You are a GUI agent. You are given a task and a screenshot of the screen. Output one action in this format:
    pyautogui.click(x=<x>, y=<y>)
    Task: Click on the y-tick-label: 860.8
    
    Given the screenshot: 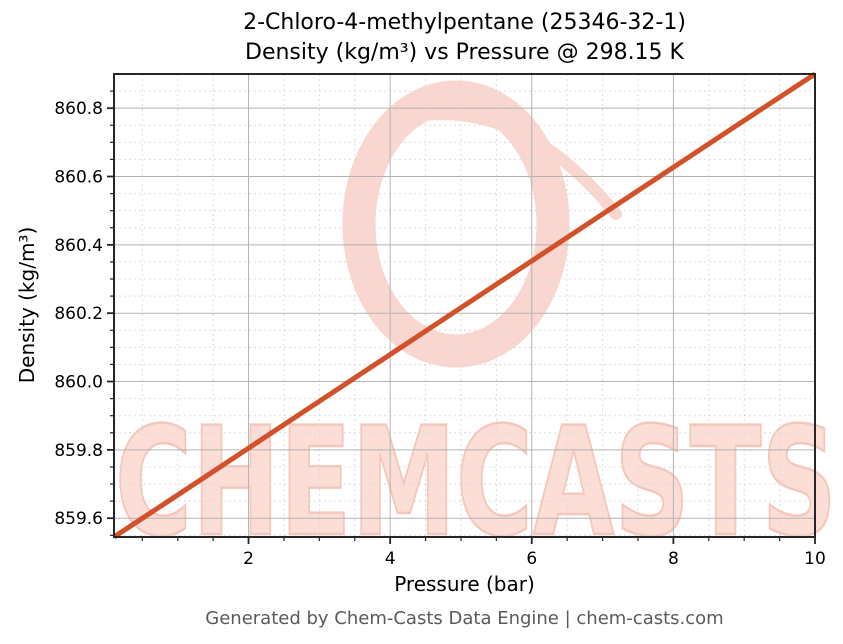 What is the action you would take?
    pyautogui.click(x=78, y=109)
    